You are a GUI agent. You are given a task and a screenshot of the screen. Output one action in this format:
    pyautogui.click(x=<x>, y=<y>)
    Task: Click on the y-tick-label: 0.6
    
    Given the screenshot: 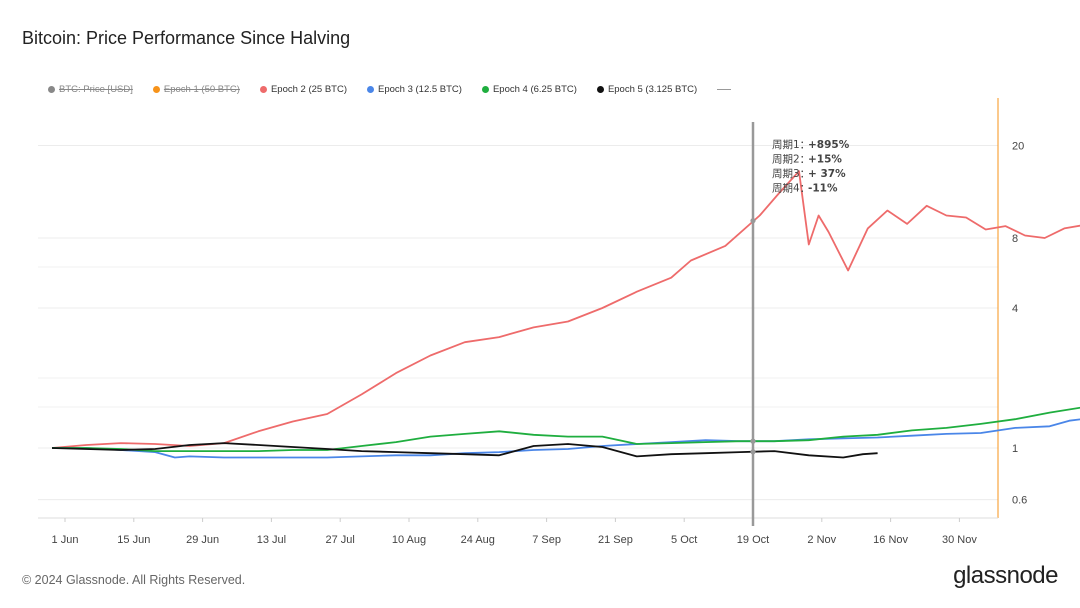 What is the action you would take?
    pyautogui.click(x=1019, y=501)
    